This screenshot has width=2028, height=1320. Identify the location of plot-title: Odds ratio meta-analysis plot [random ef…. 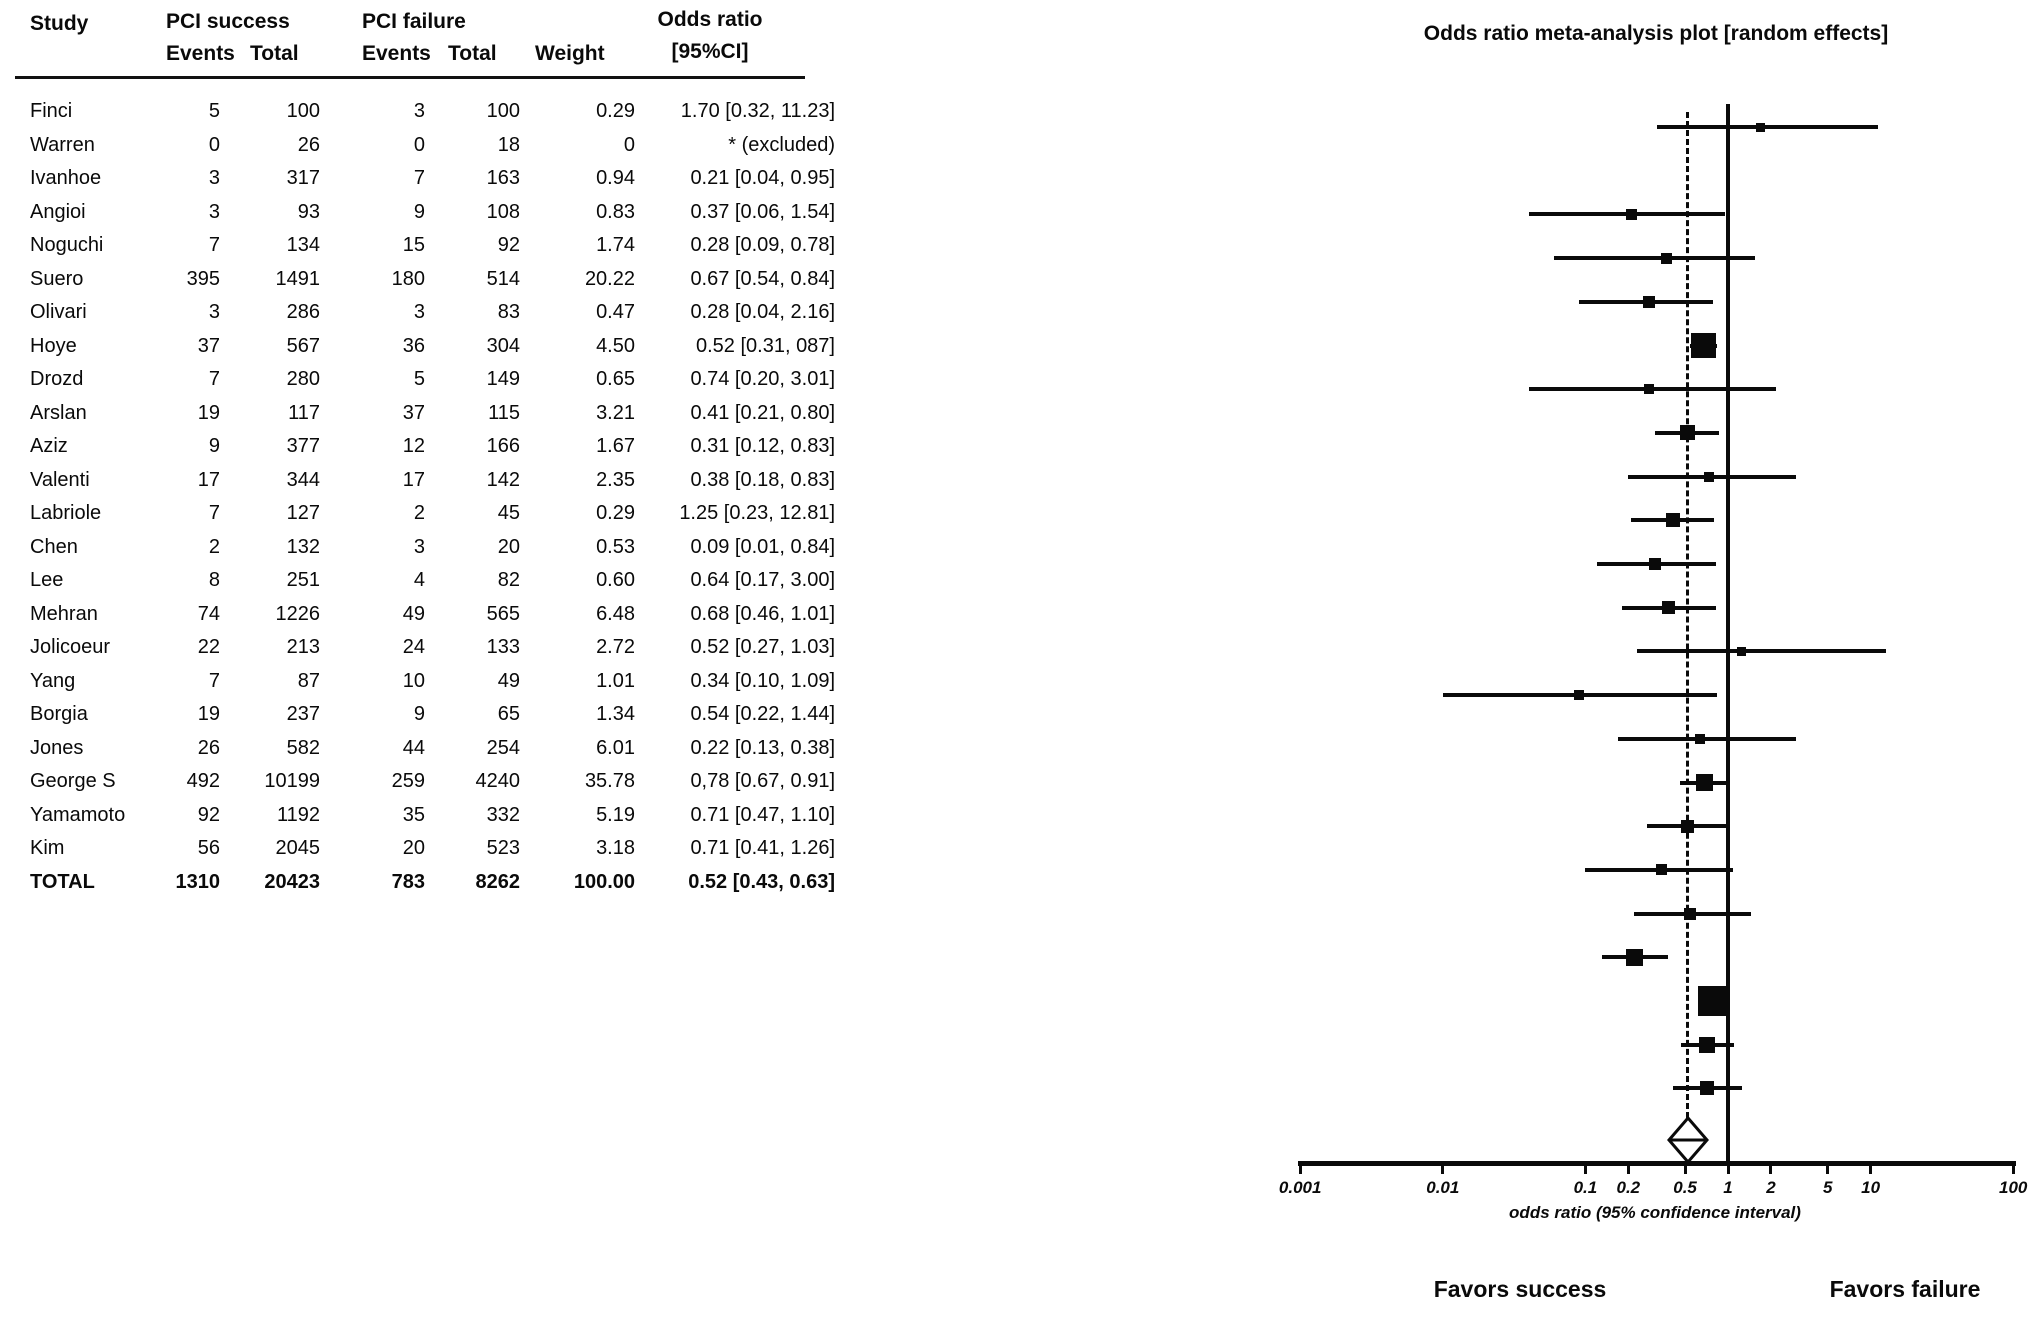
(1656, 33).